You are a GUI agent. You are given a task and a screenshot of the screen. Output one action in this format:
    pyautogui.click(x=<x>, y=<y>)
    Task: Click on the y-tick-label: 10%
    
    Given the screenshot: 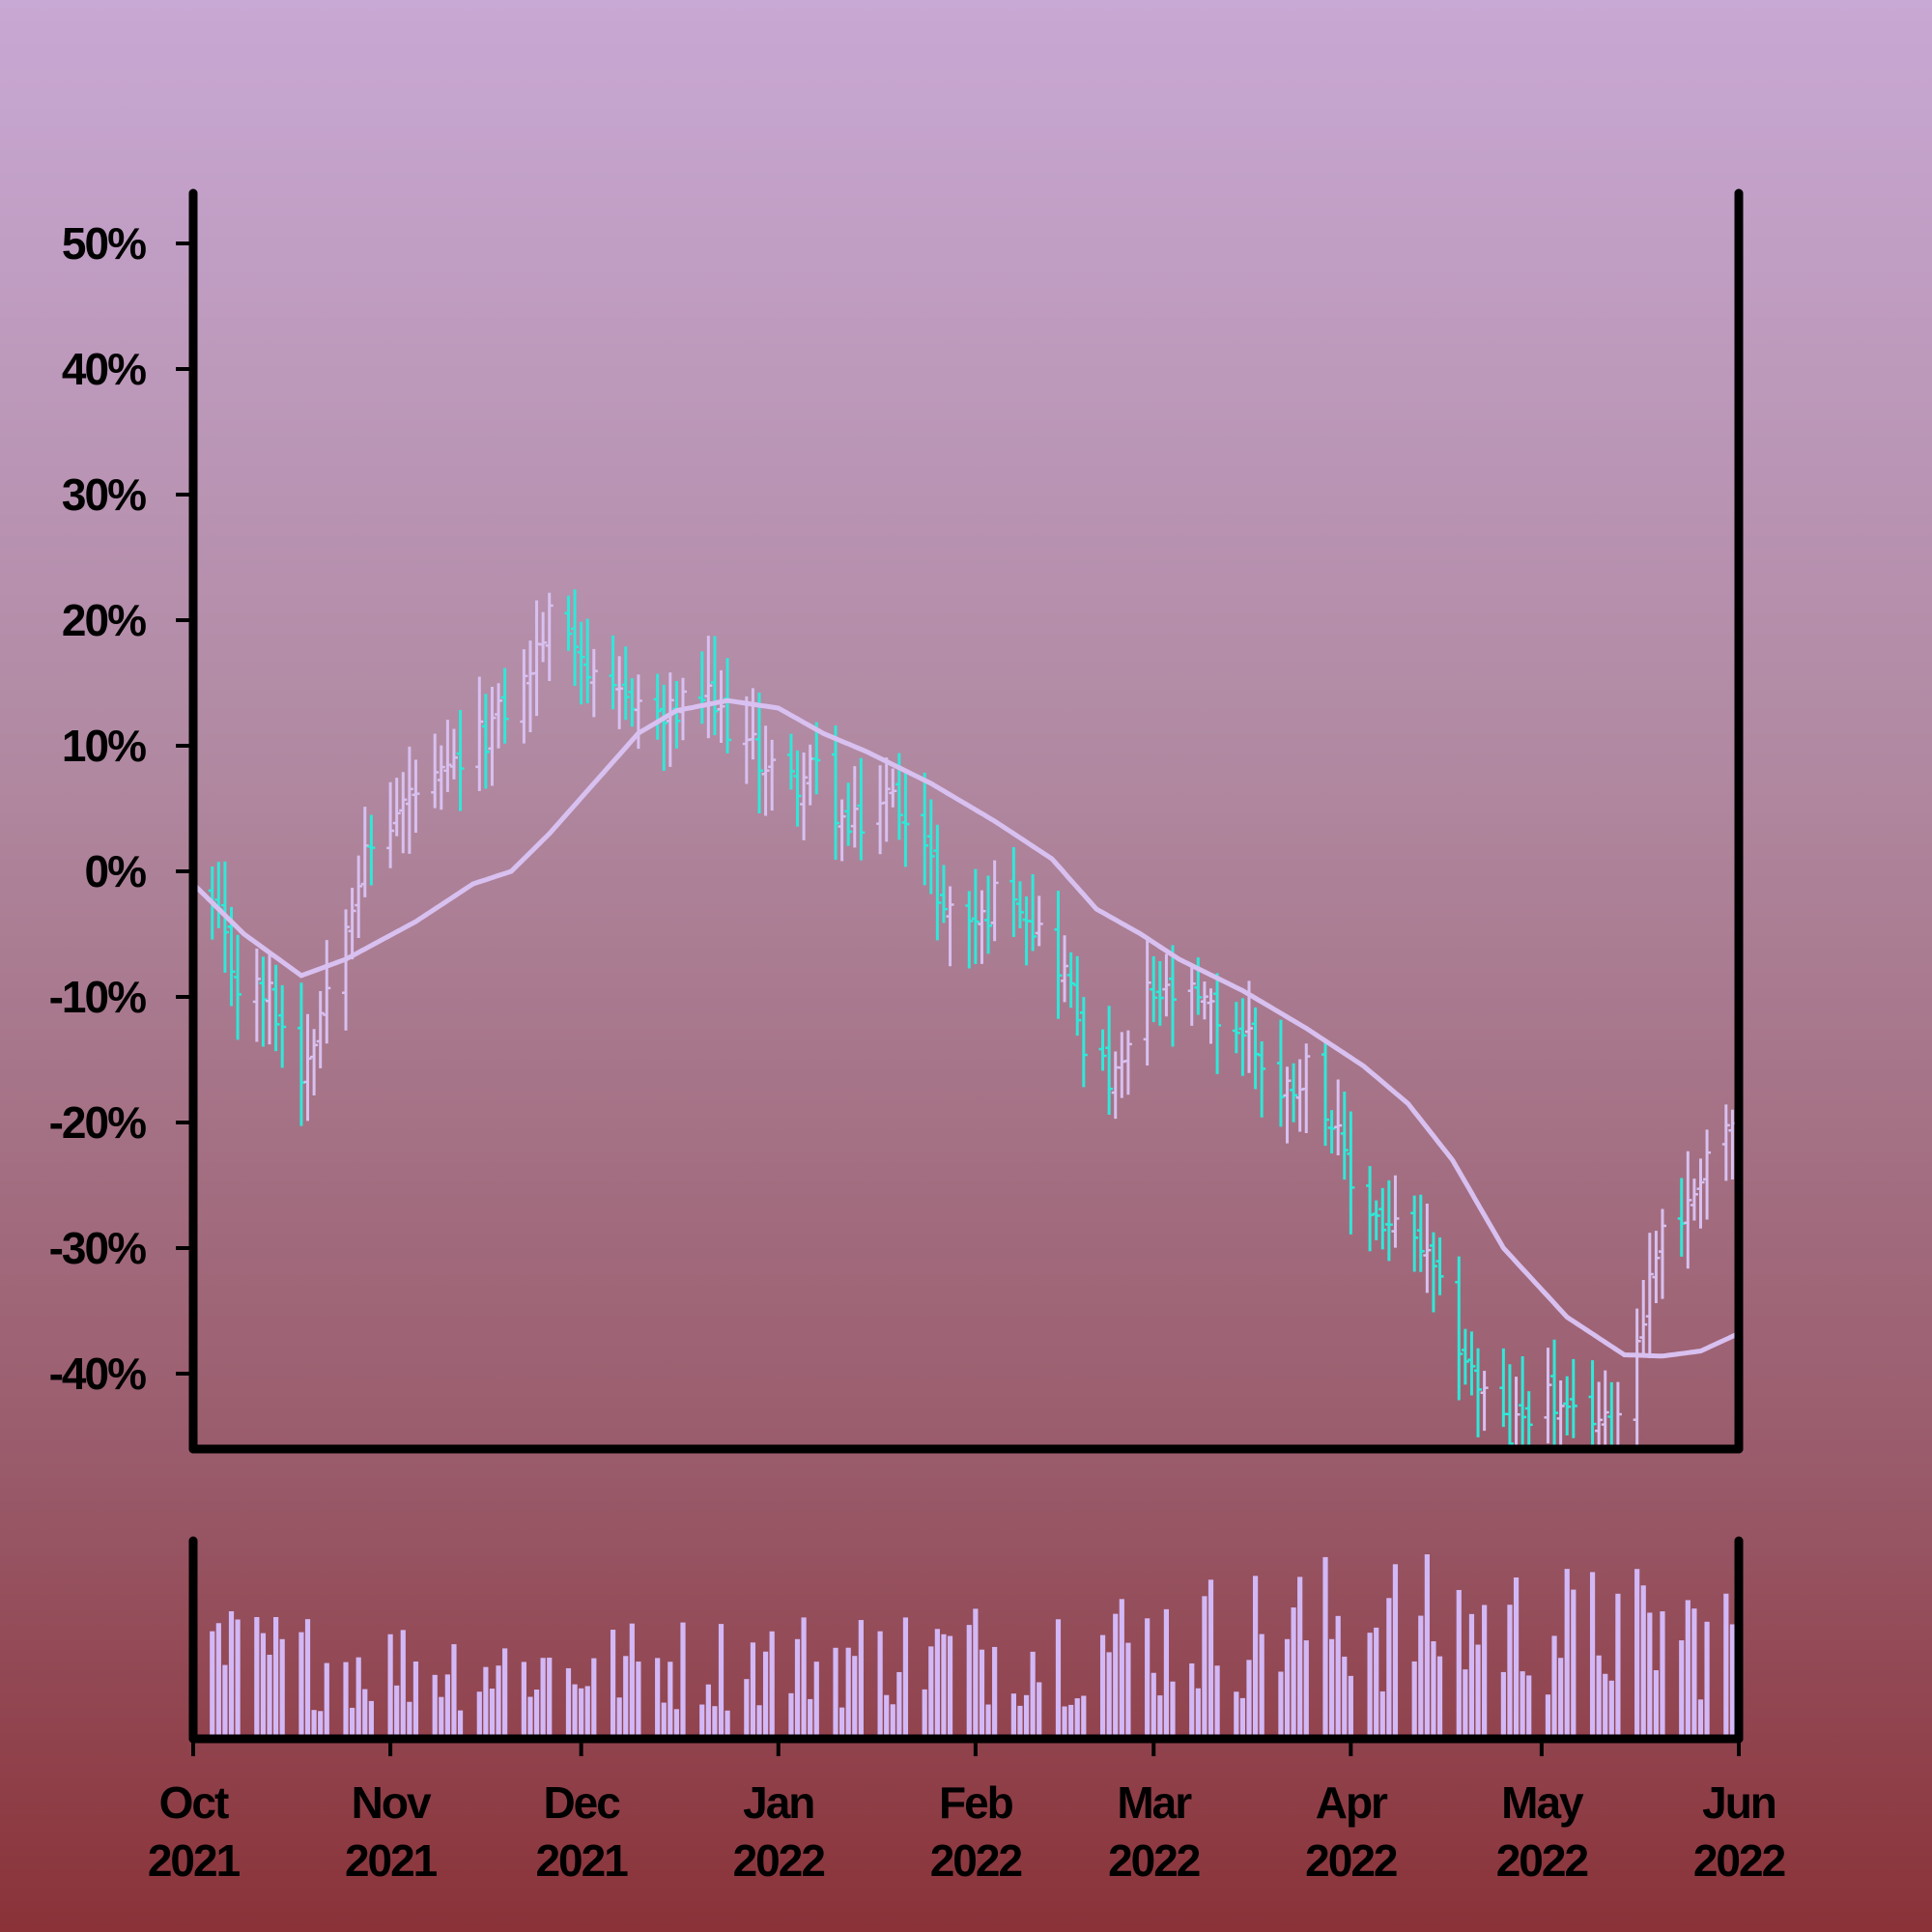 What is the action you would take?
    pyautogui.click(x=104, y=746)
    